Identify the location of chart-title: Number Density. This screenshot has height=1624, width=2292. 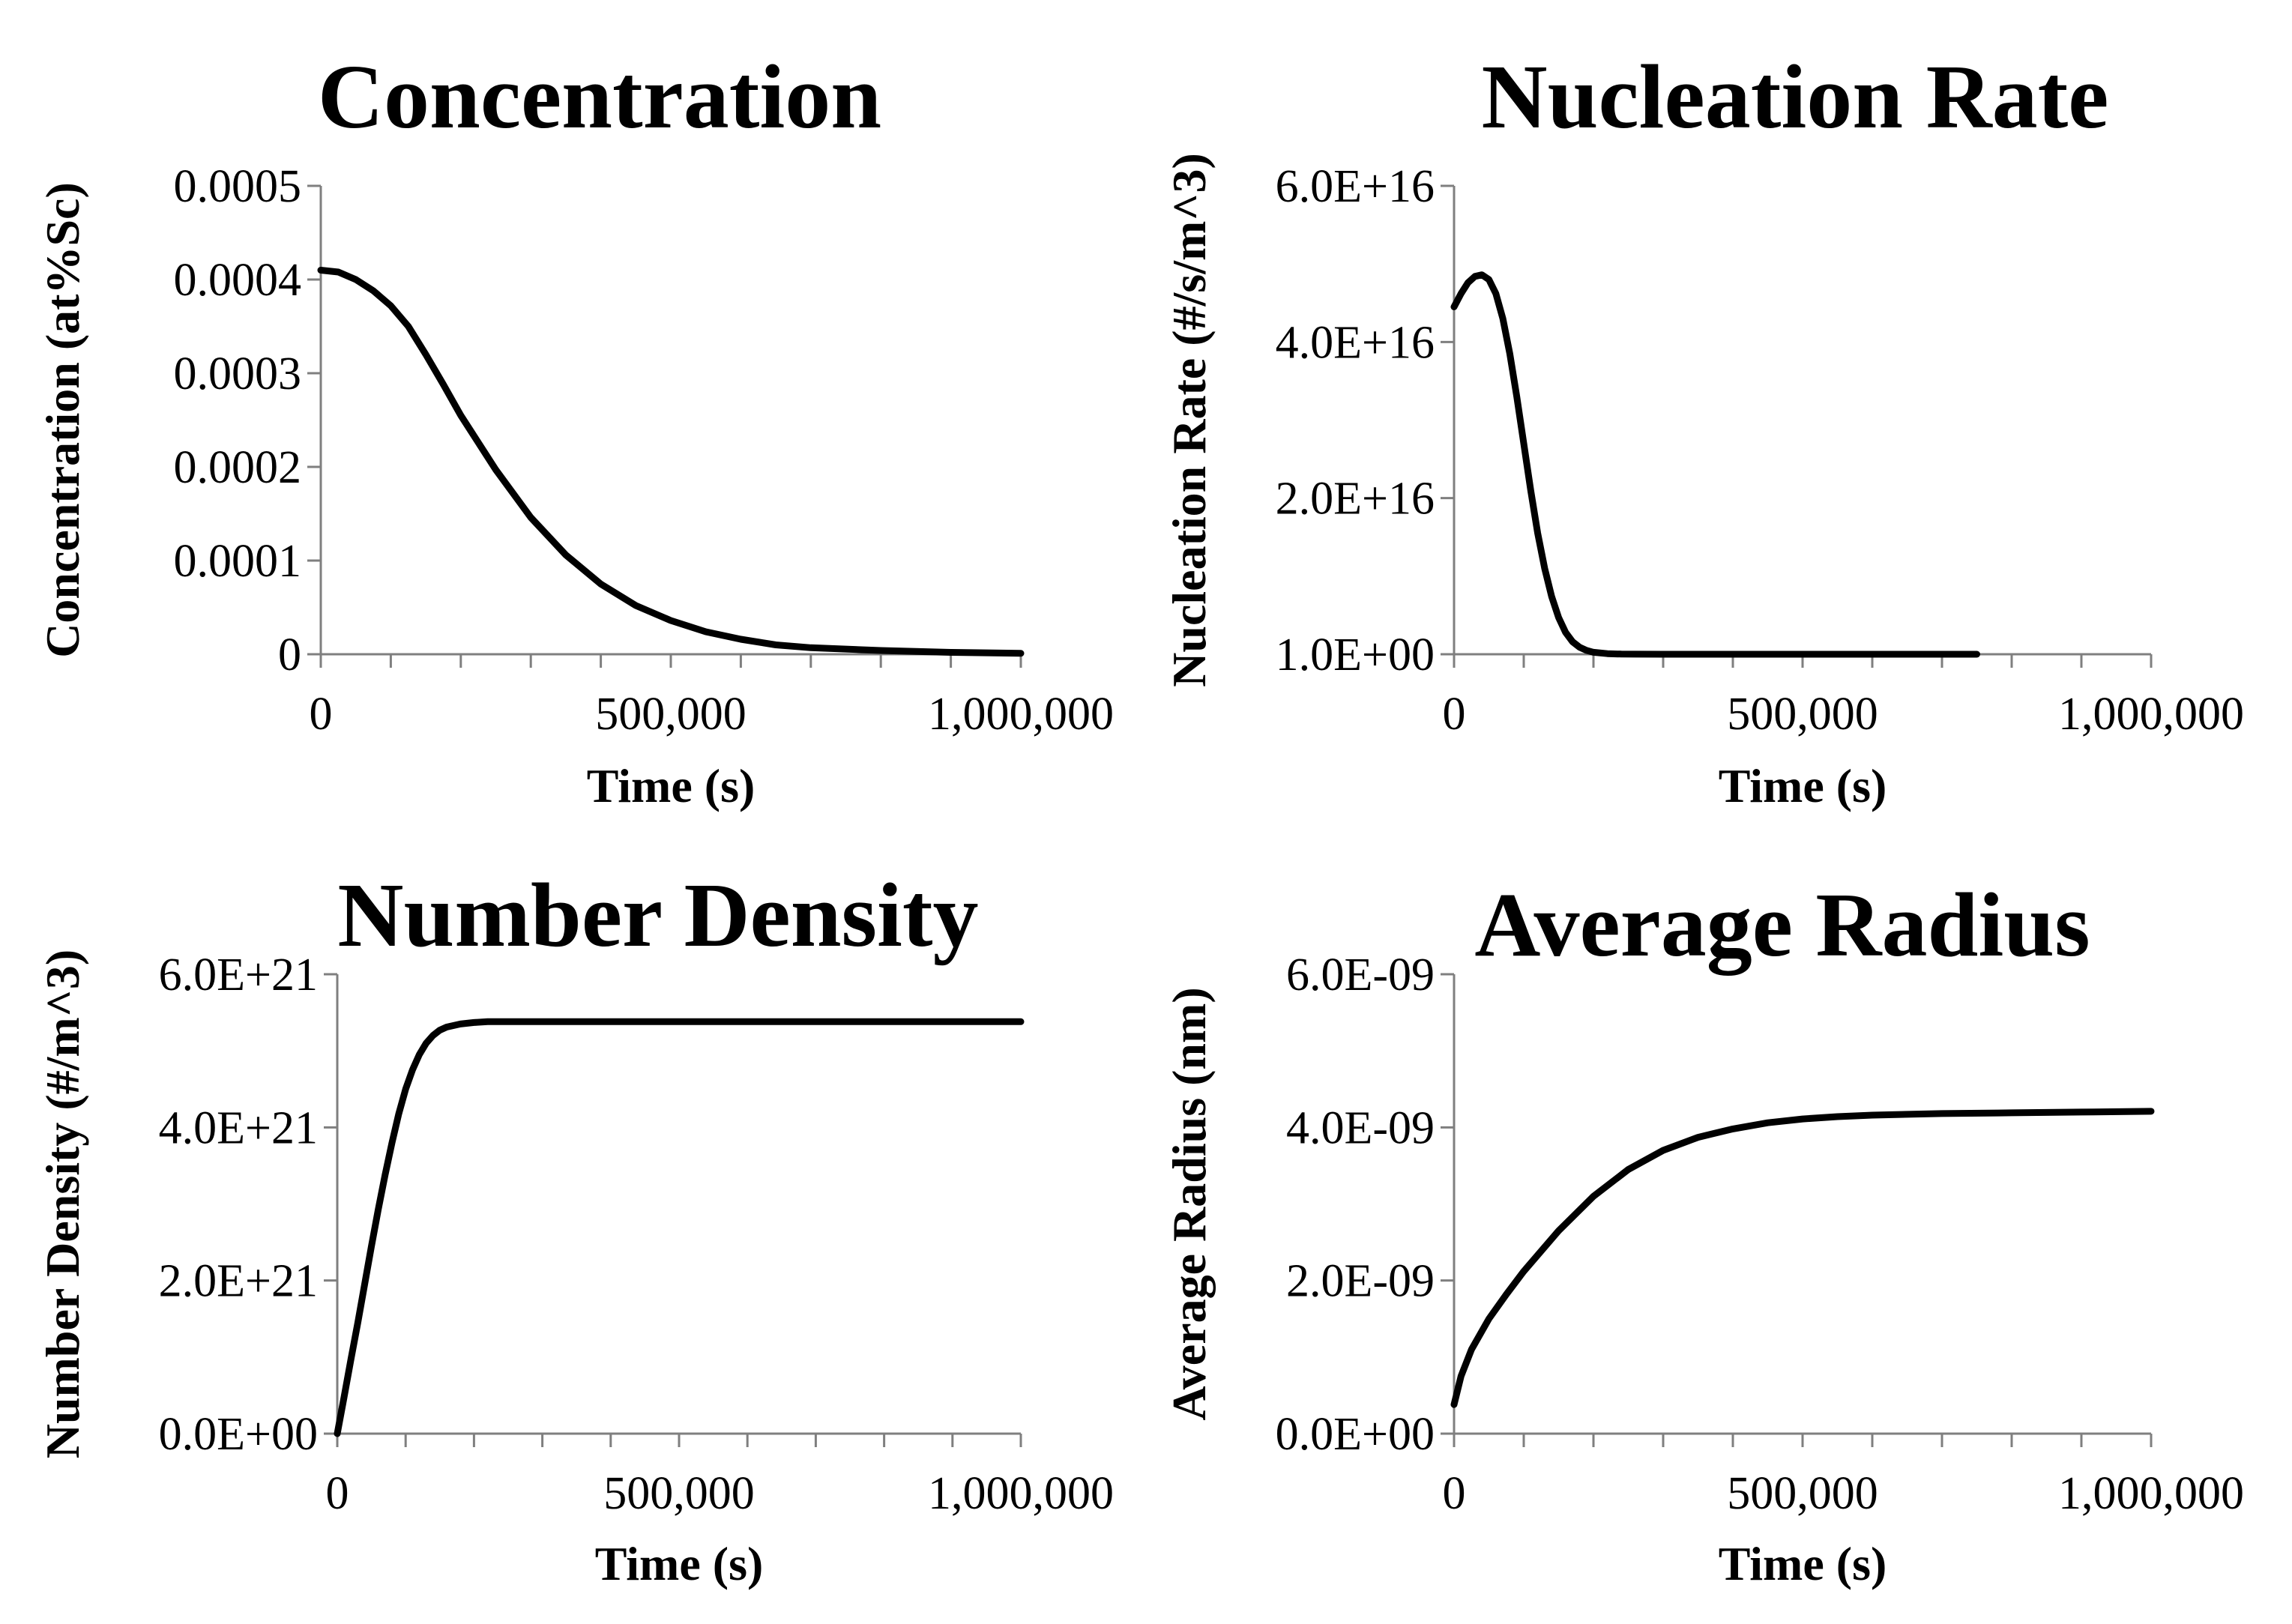
(657, 915).